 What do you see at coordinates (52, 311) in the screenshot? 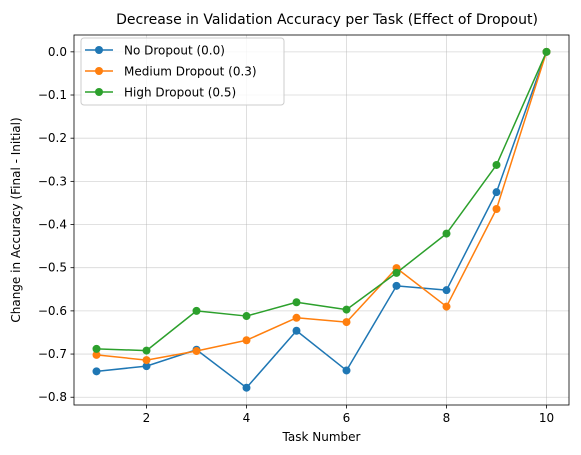
I see `y-tick-label: −0.6` at bounding box center [52, 311].